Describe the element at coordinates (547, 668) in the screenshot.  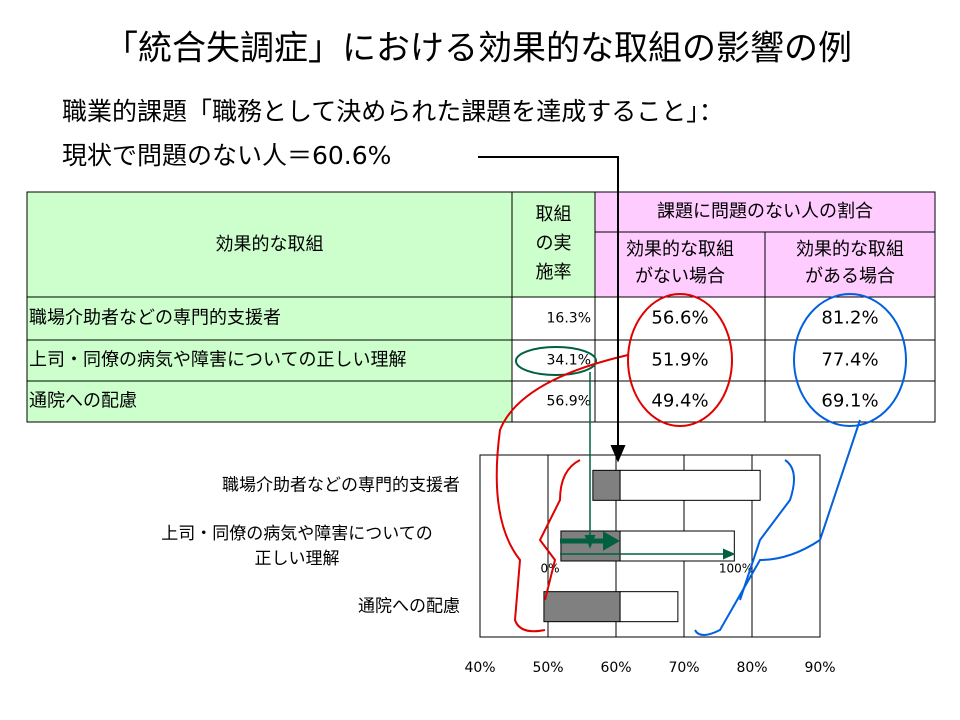
I see `x-tick-label: 50%` at that location.